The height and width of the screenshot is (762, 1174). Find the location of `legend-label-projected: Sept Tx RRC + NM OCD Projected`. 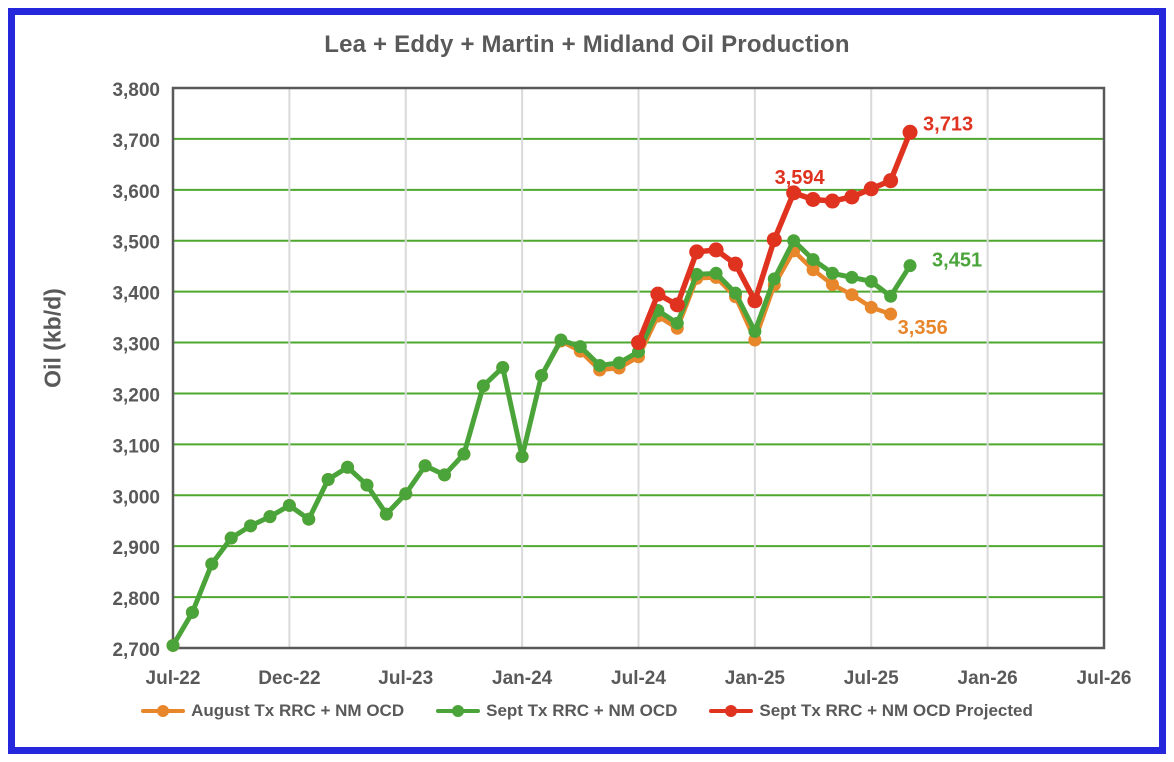

legend-label-projected: Sept Tx RRC + NM OCD Projected is located at coordinates (896, 710).